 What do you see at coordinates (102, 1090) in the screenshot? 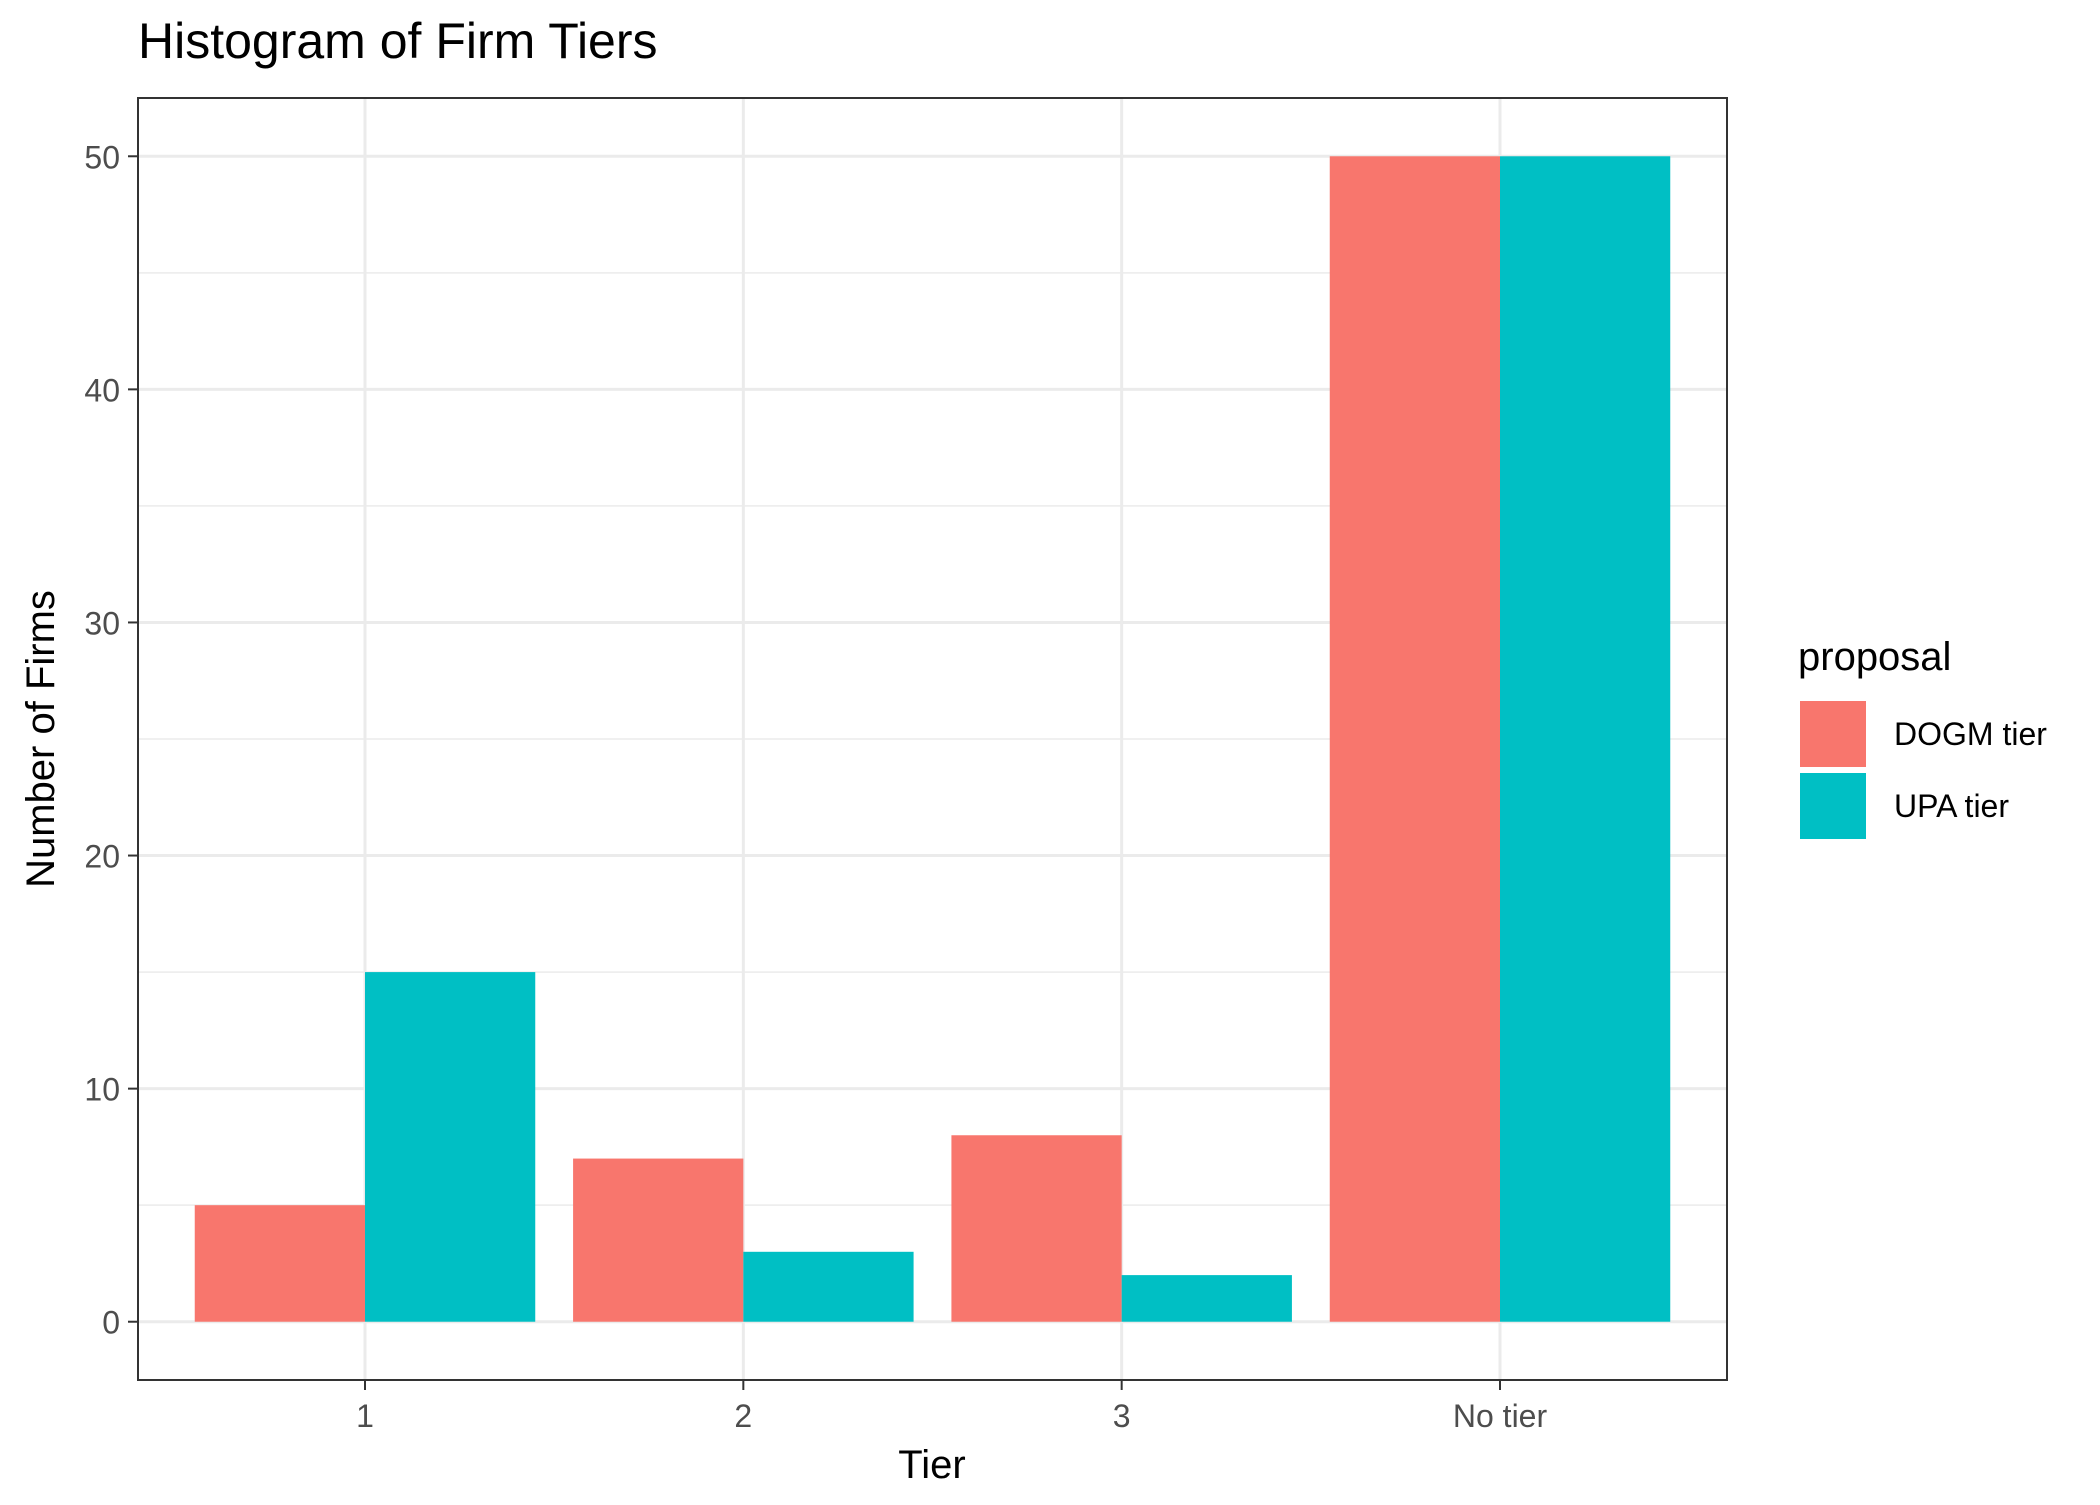
I see `y-tick-label: 10` at bounding box center [102, 1090].